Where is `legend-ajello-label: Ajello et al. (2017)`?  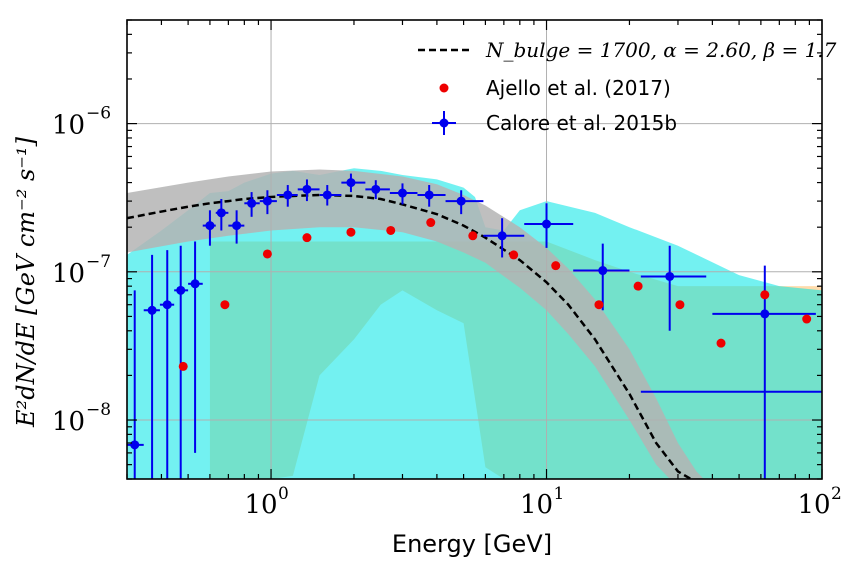 legend-ajello-label: Ajello et al. (2017) is located at coordinates (578, 88).